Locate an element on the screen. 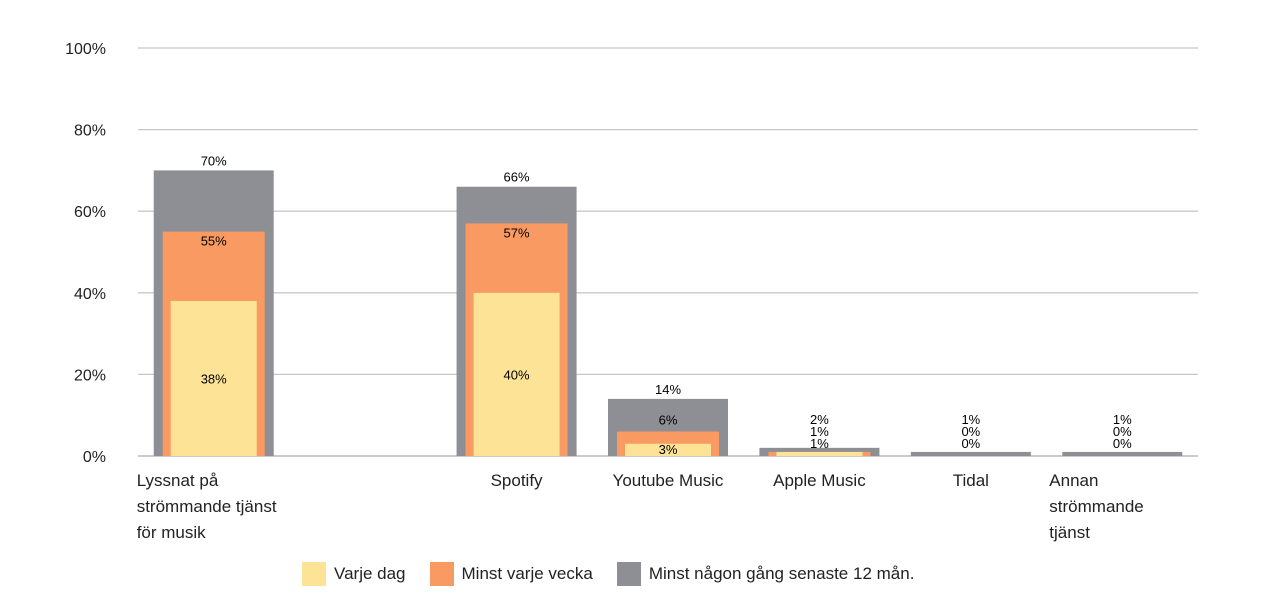 The width and height of the screenshot is (1280, 607). legend-item-daily: Varje dag is located at coordinates (354, 574).